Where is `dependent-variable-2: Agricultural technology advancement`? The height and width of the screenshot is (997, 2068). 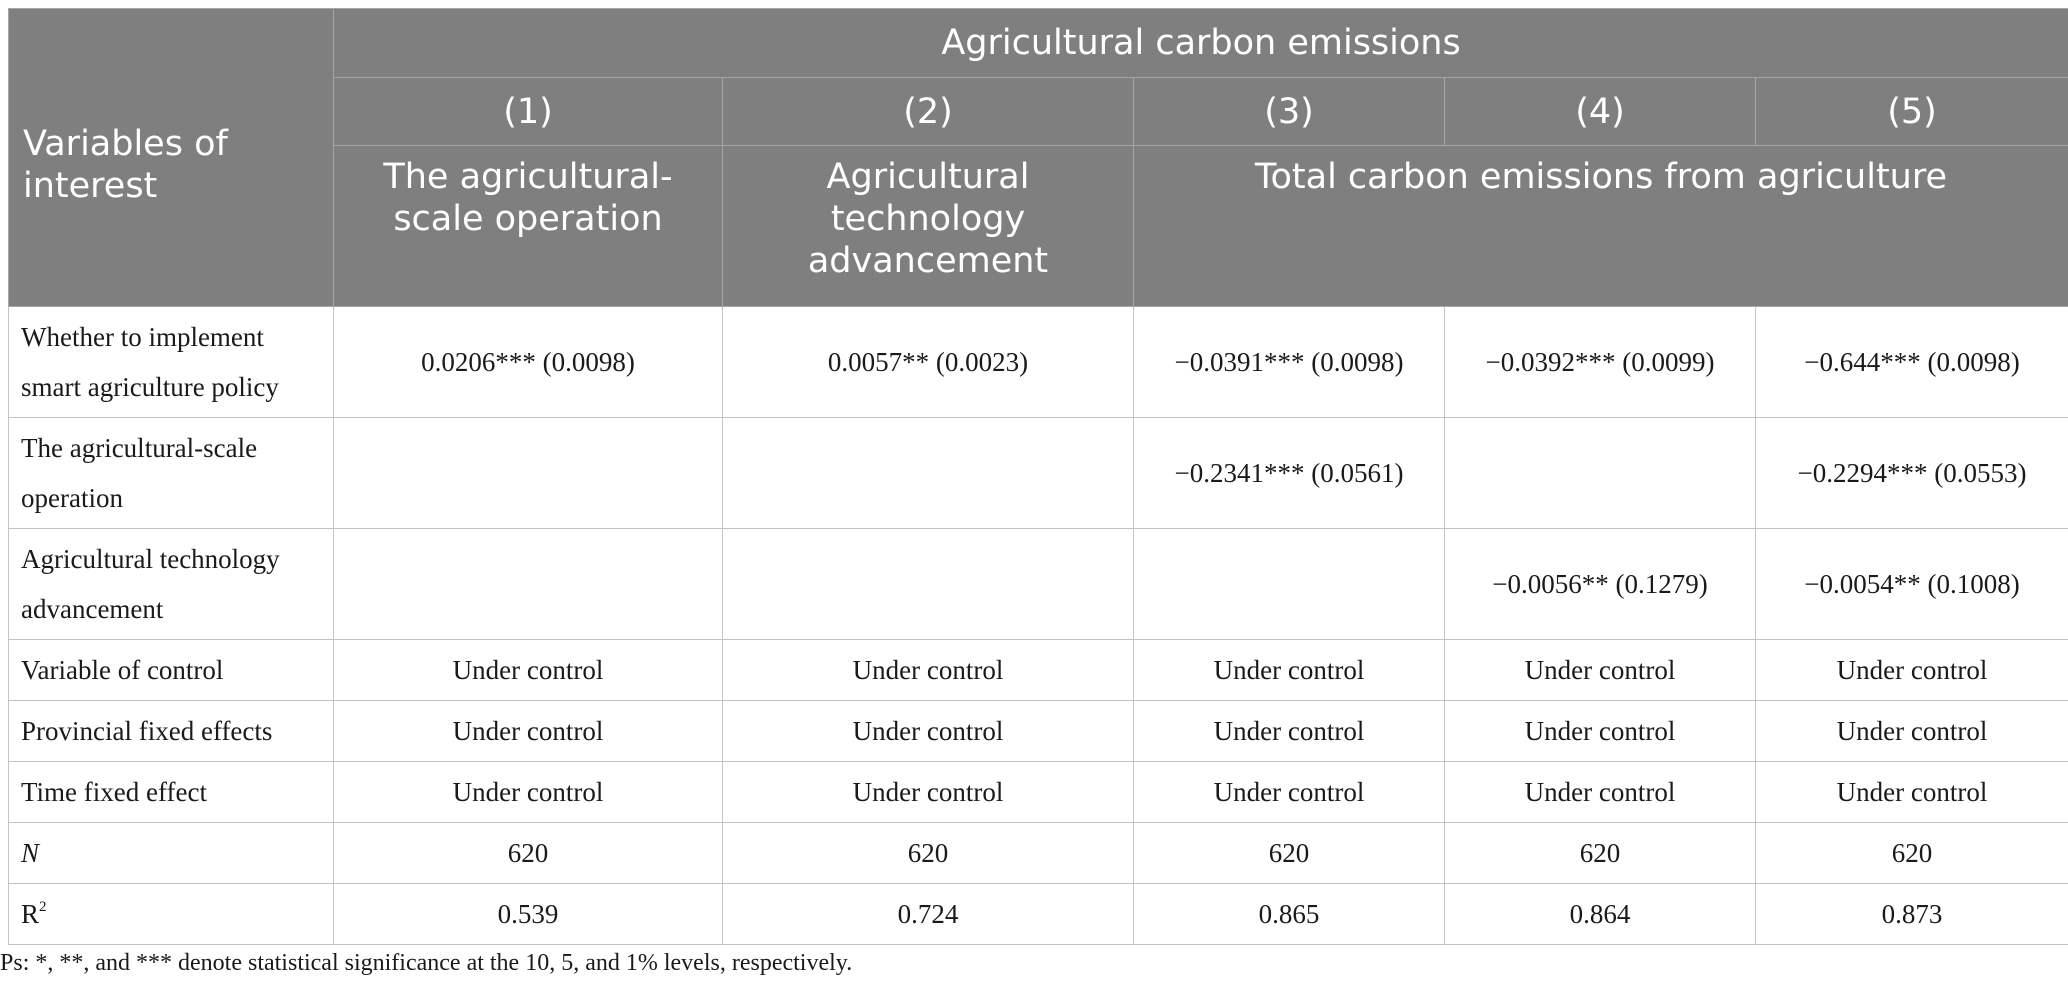 dependent-variable-2: Agricultural technology advancement is located at coordinates (928, 226).